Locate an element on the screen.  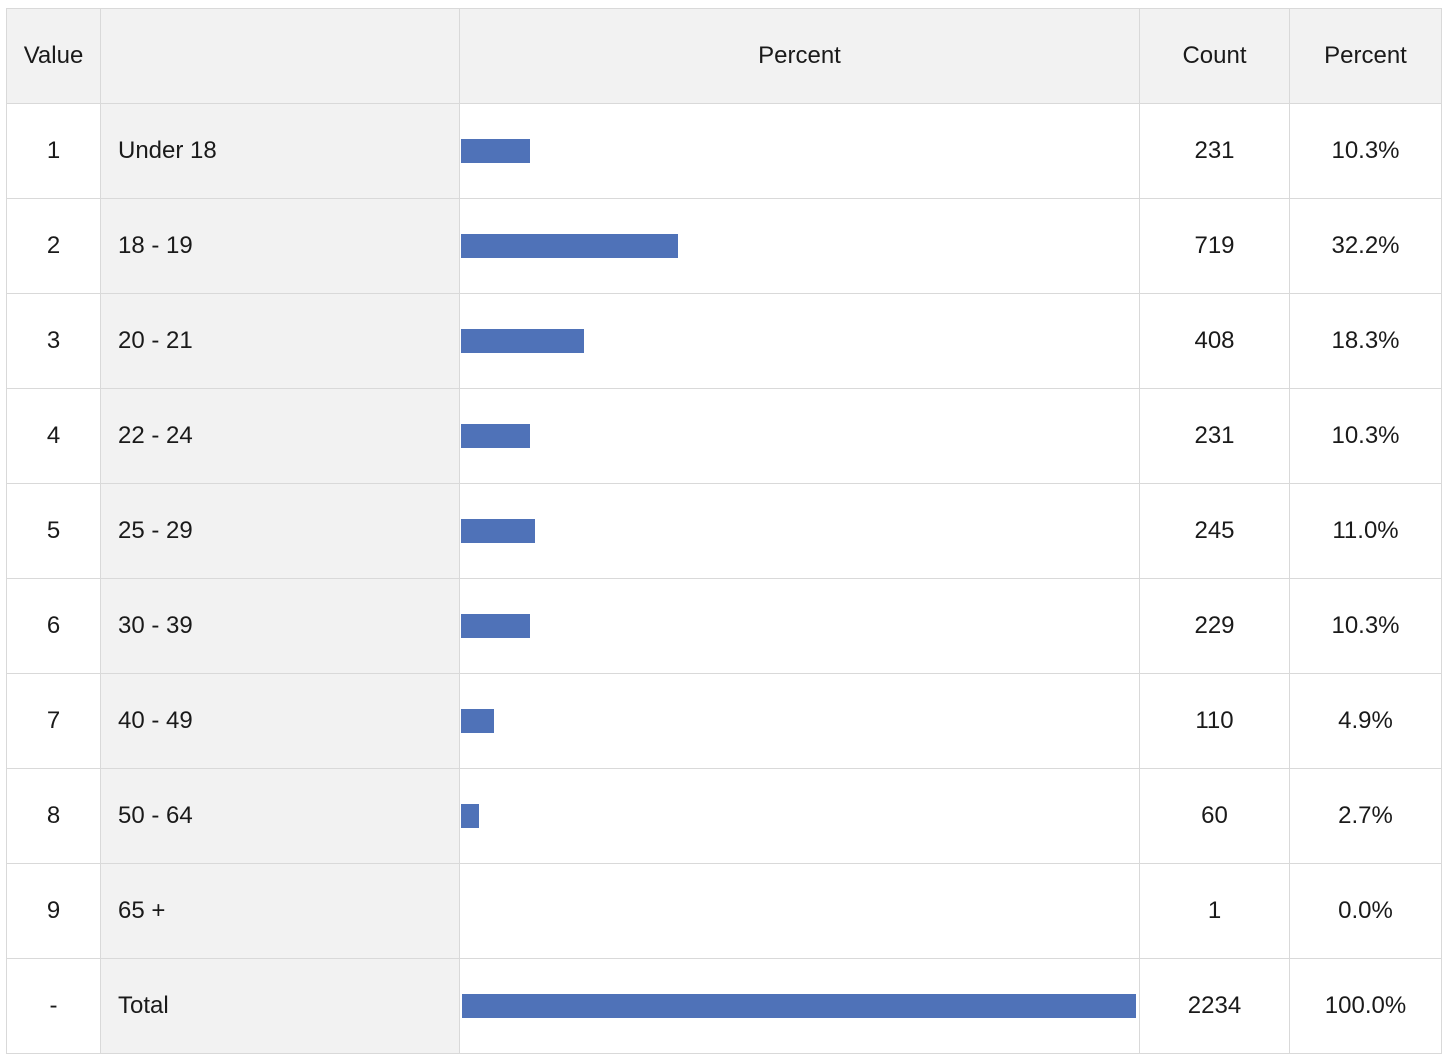
row-percent: 0.0% is located at coordinates (1365, 911).